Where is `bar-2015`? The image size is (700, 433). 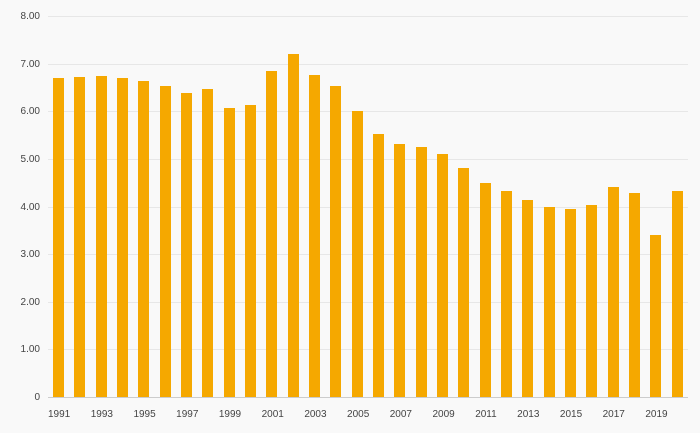
bar-2015 is located at coordinates (571, 303).